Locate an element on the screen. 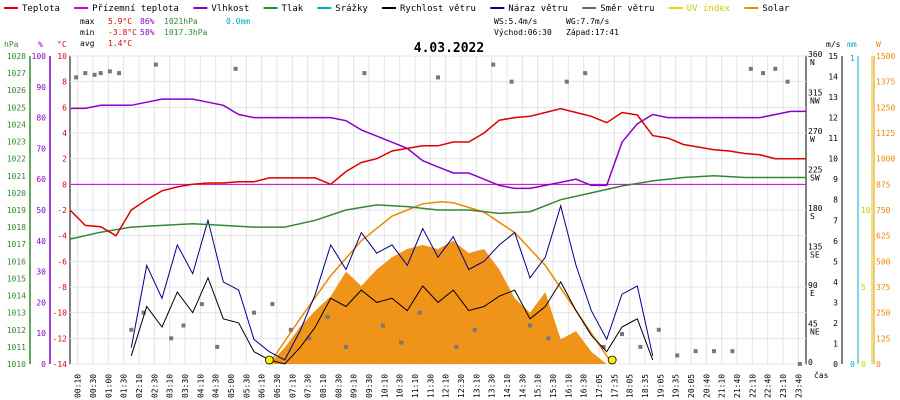  x-axis-tick: 16:10 is located at coordinates (568, 386).